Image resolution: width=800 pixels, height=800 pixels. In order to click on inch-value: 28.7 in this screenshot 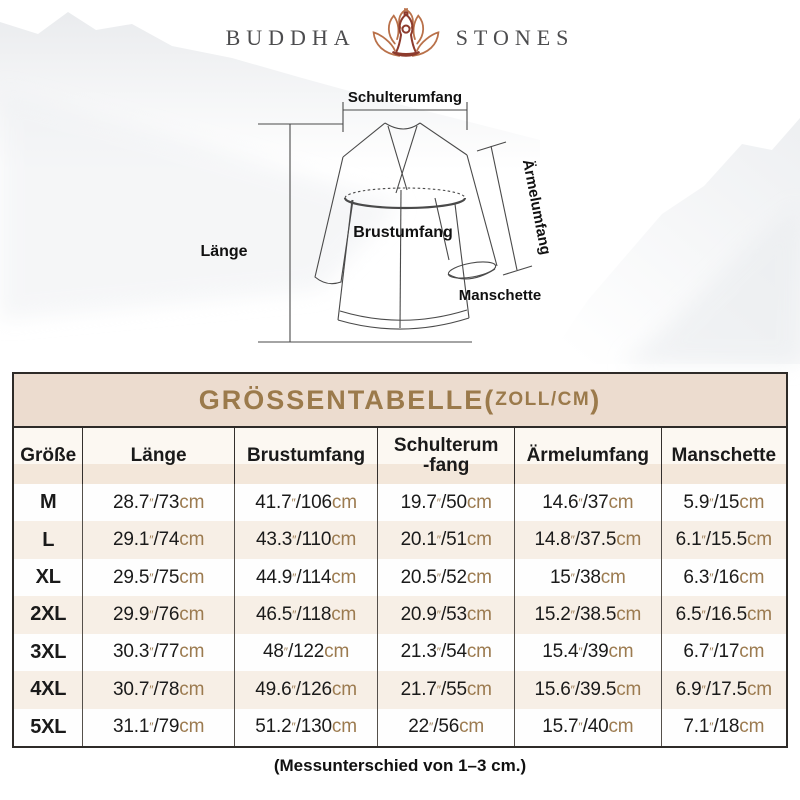, I will do `click(131, 502)`.